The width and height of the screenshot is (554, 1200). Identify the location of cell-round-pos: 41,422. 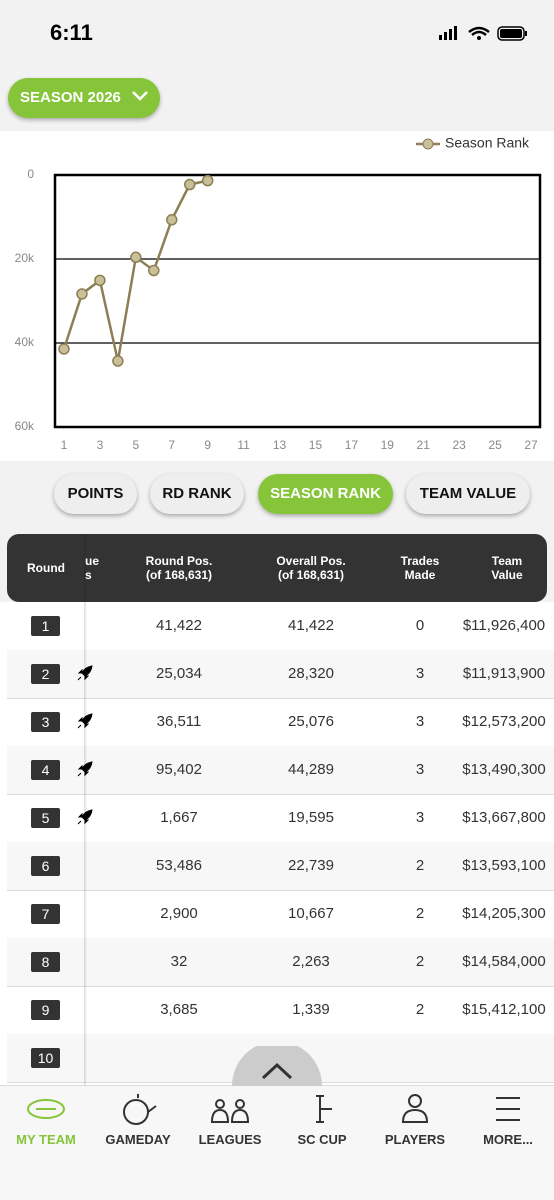
(179, 625).